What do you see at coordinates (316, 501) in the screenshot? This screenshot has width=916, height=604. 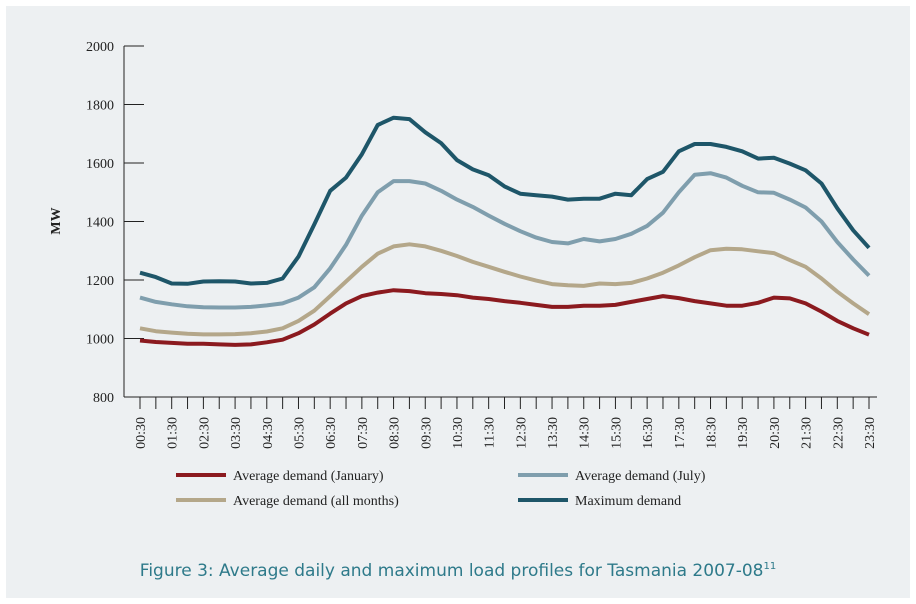 I see `legend-label: Average demand (all months)` at bounding box center [316, 501].